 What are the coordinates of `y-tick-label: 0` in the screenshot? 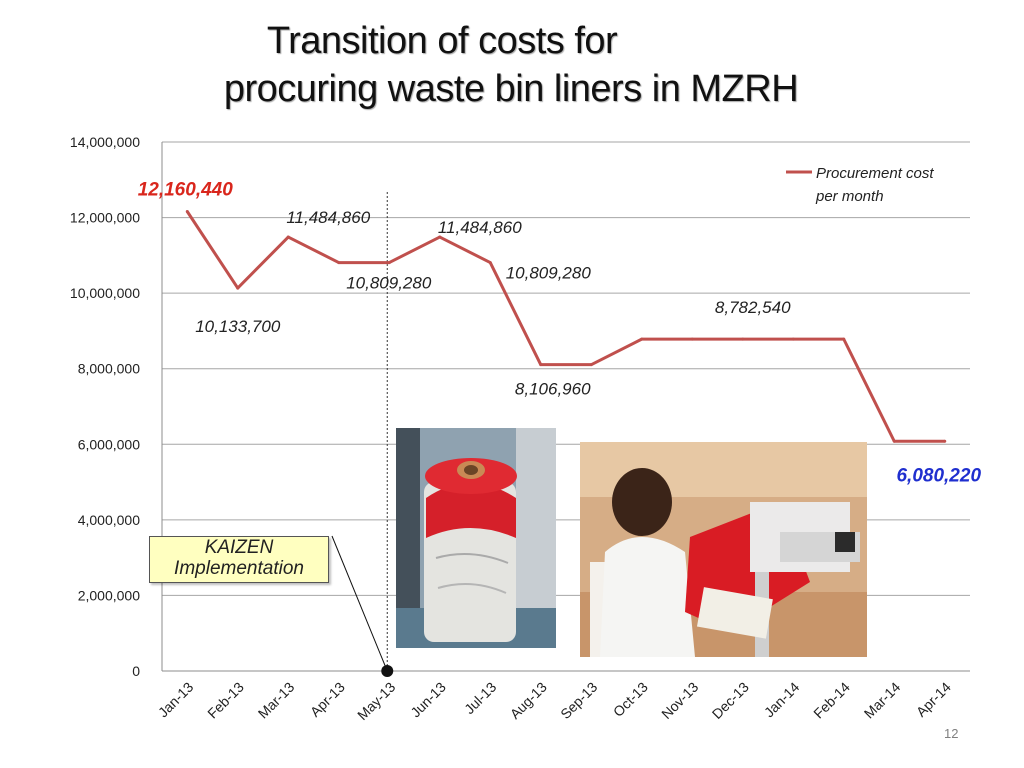 It's located at (136, 671).